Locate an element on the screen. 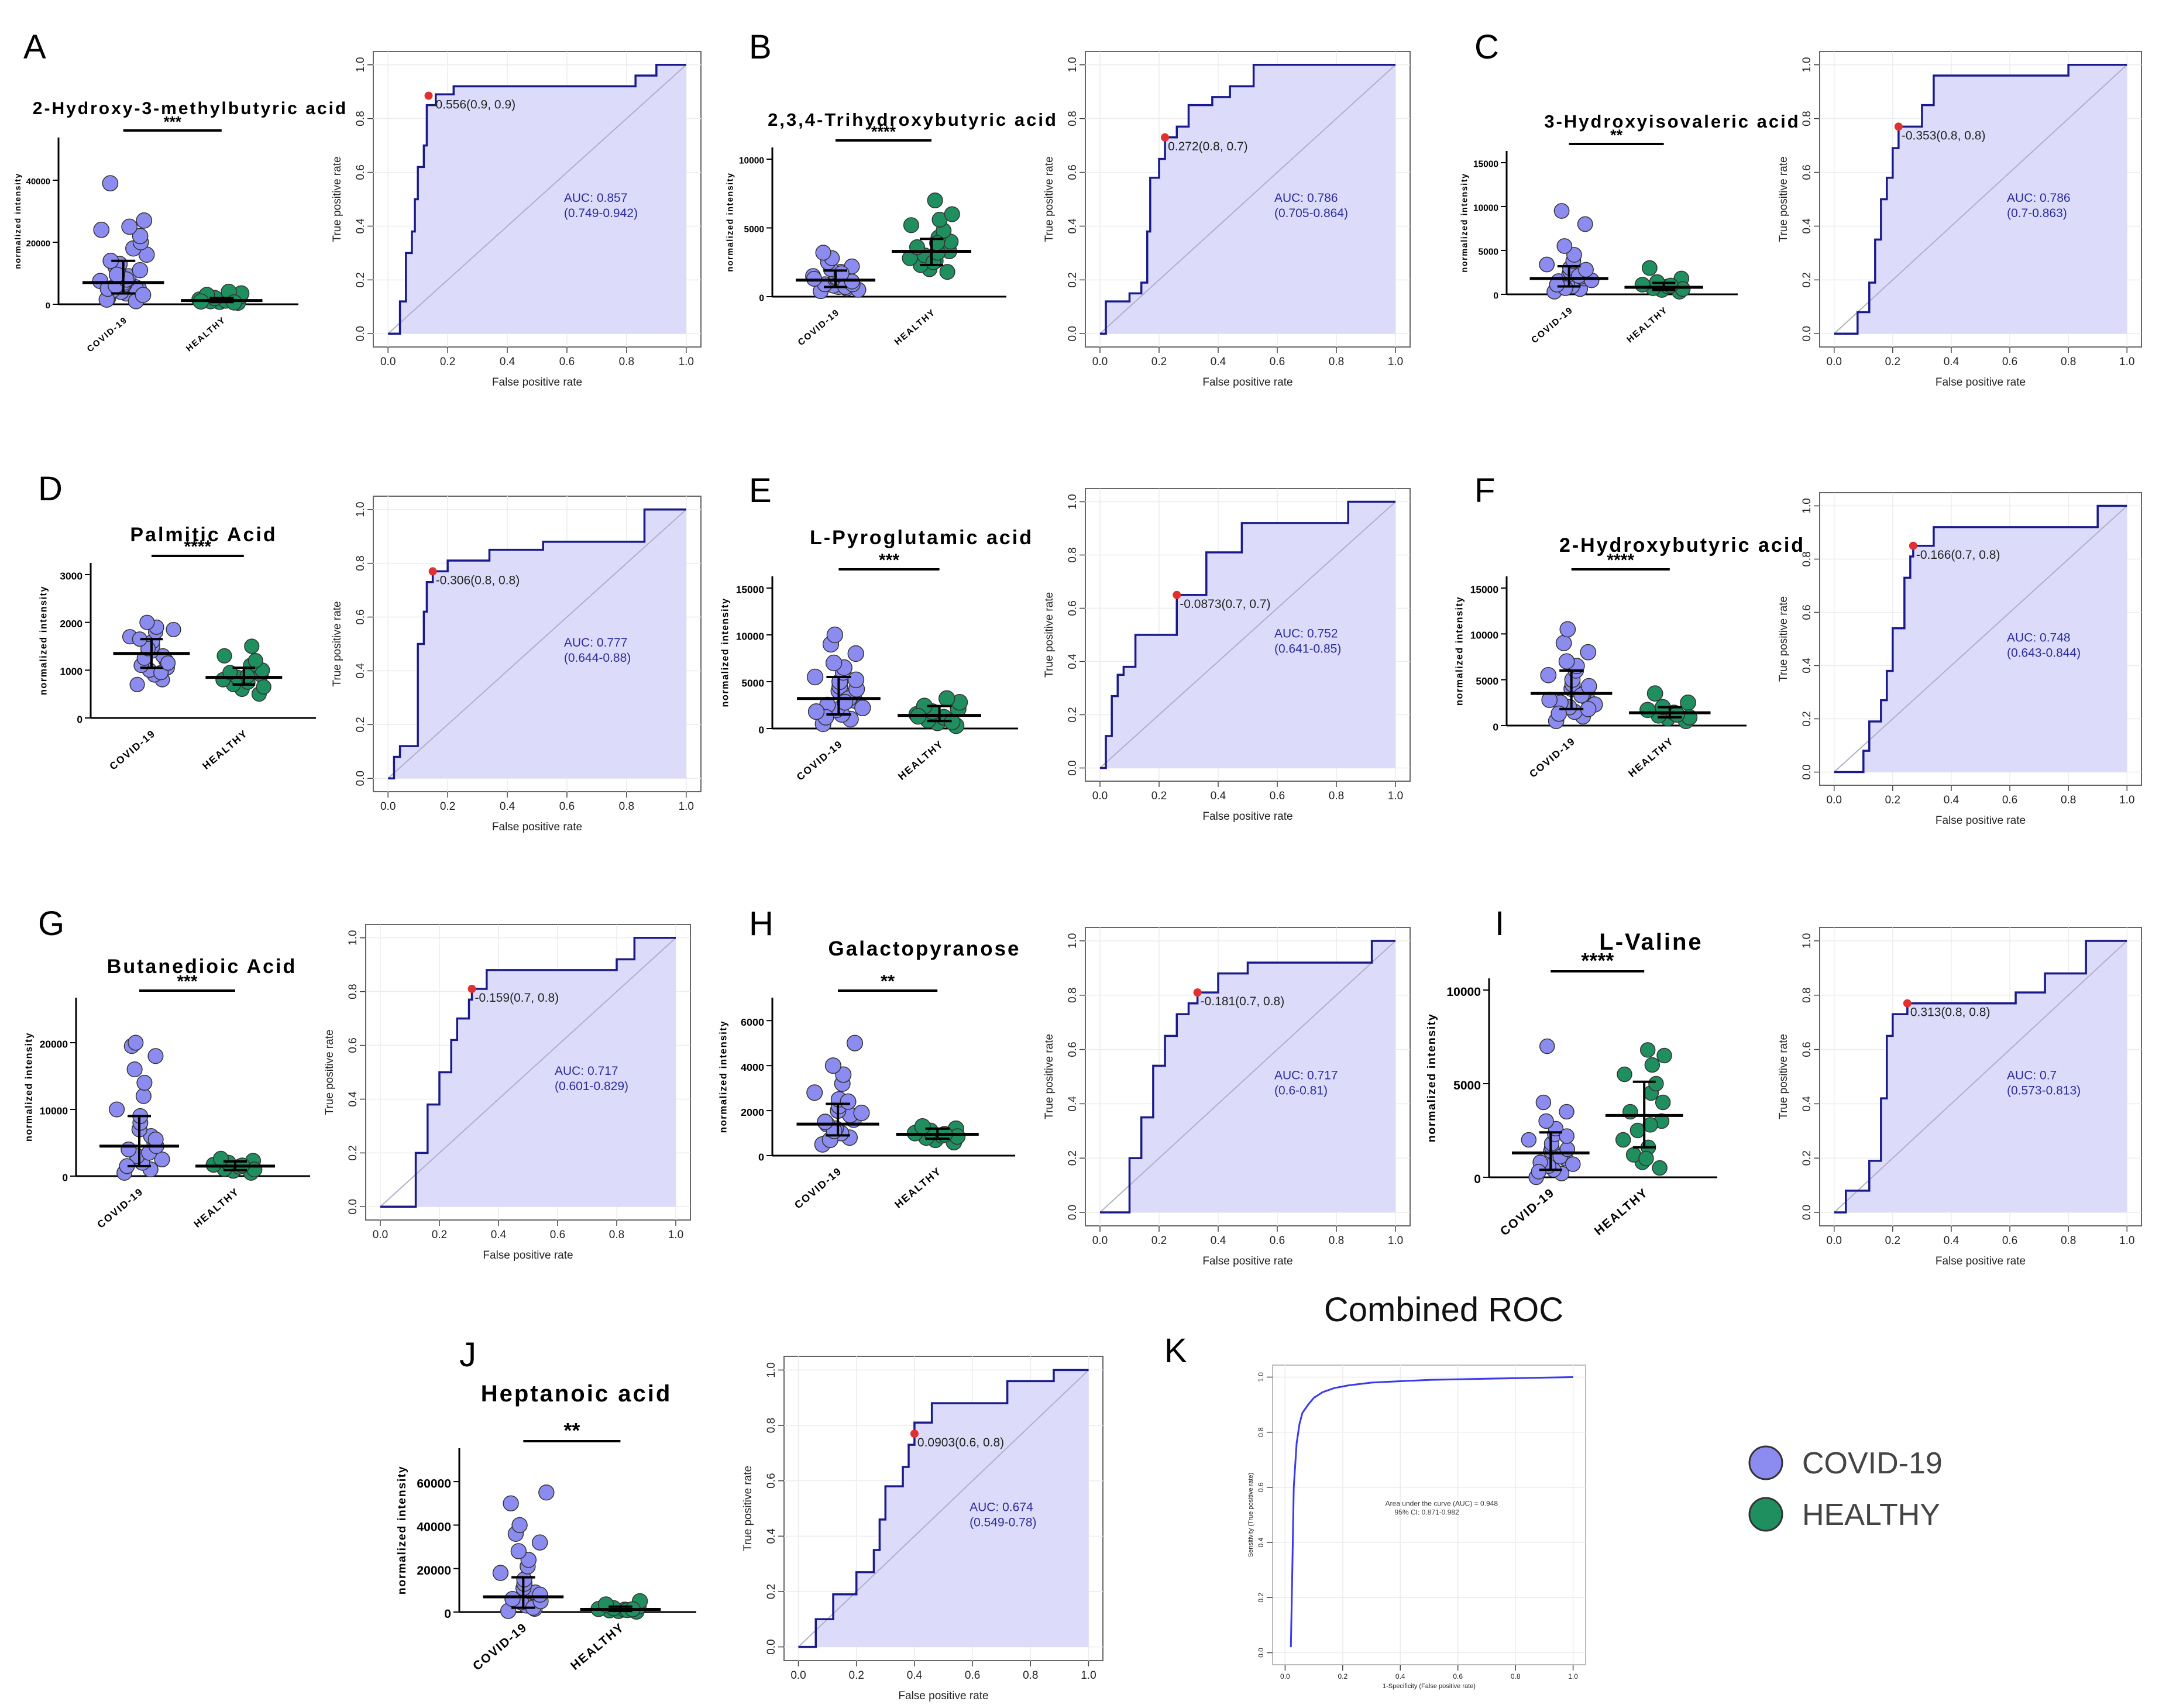 The image size is (2183, 1708). y-tick-label: 0.4 is located at coordinates (353, 1099).